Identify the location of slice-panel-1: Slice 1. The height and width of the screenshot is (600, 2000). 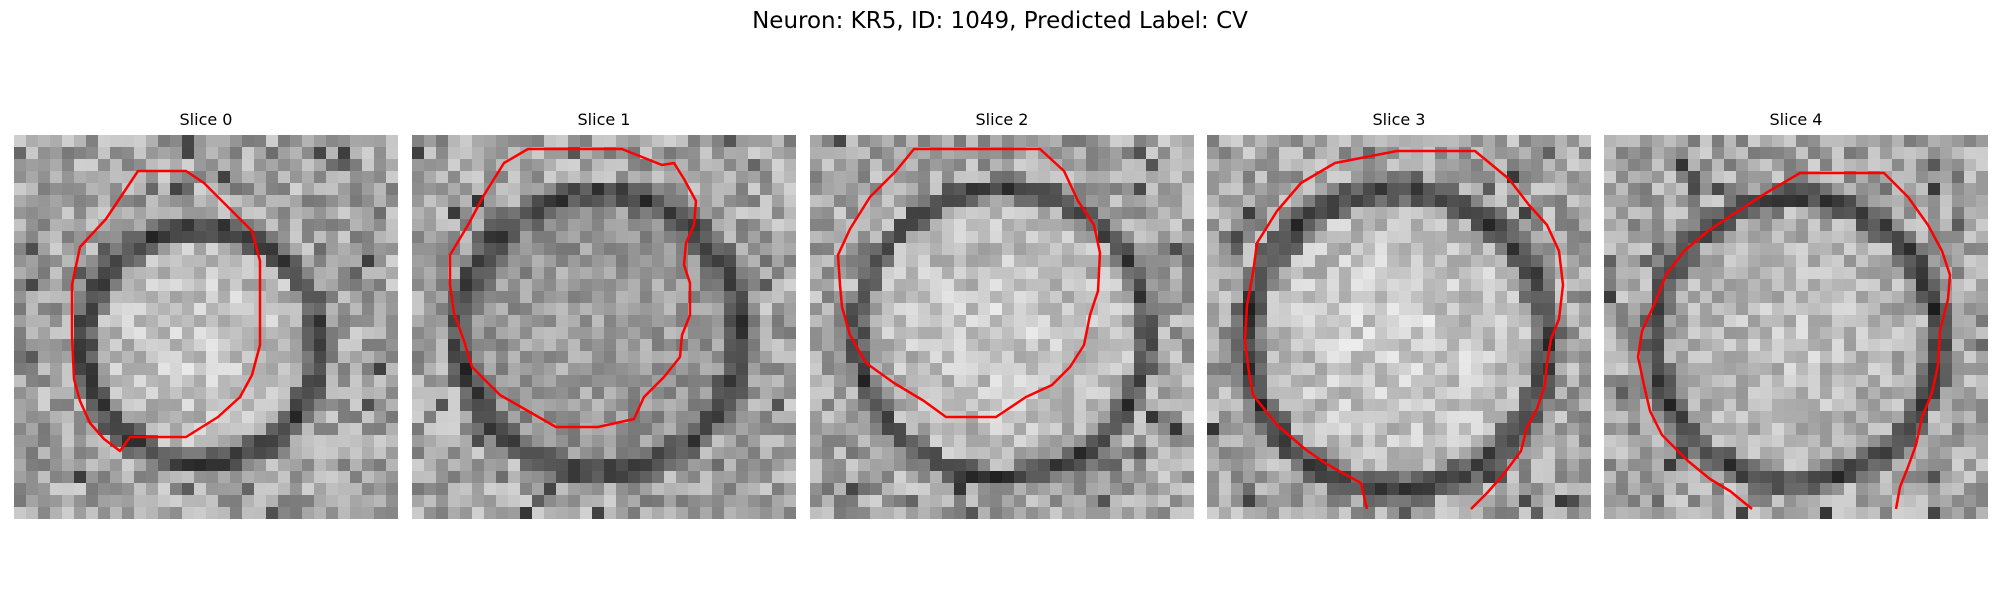
(604, 313).